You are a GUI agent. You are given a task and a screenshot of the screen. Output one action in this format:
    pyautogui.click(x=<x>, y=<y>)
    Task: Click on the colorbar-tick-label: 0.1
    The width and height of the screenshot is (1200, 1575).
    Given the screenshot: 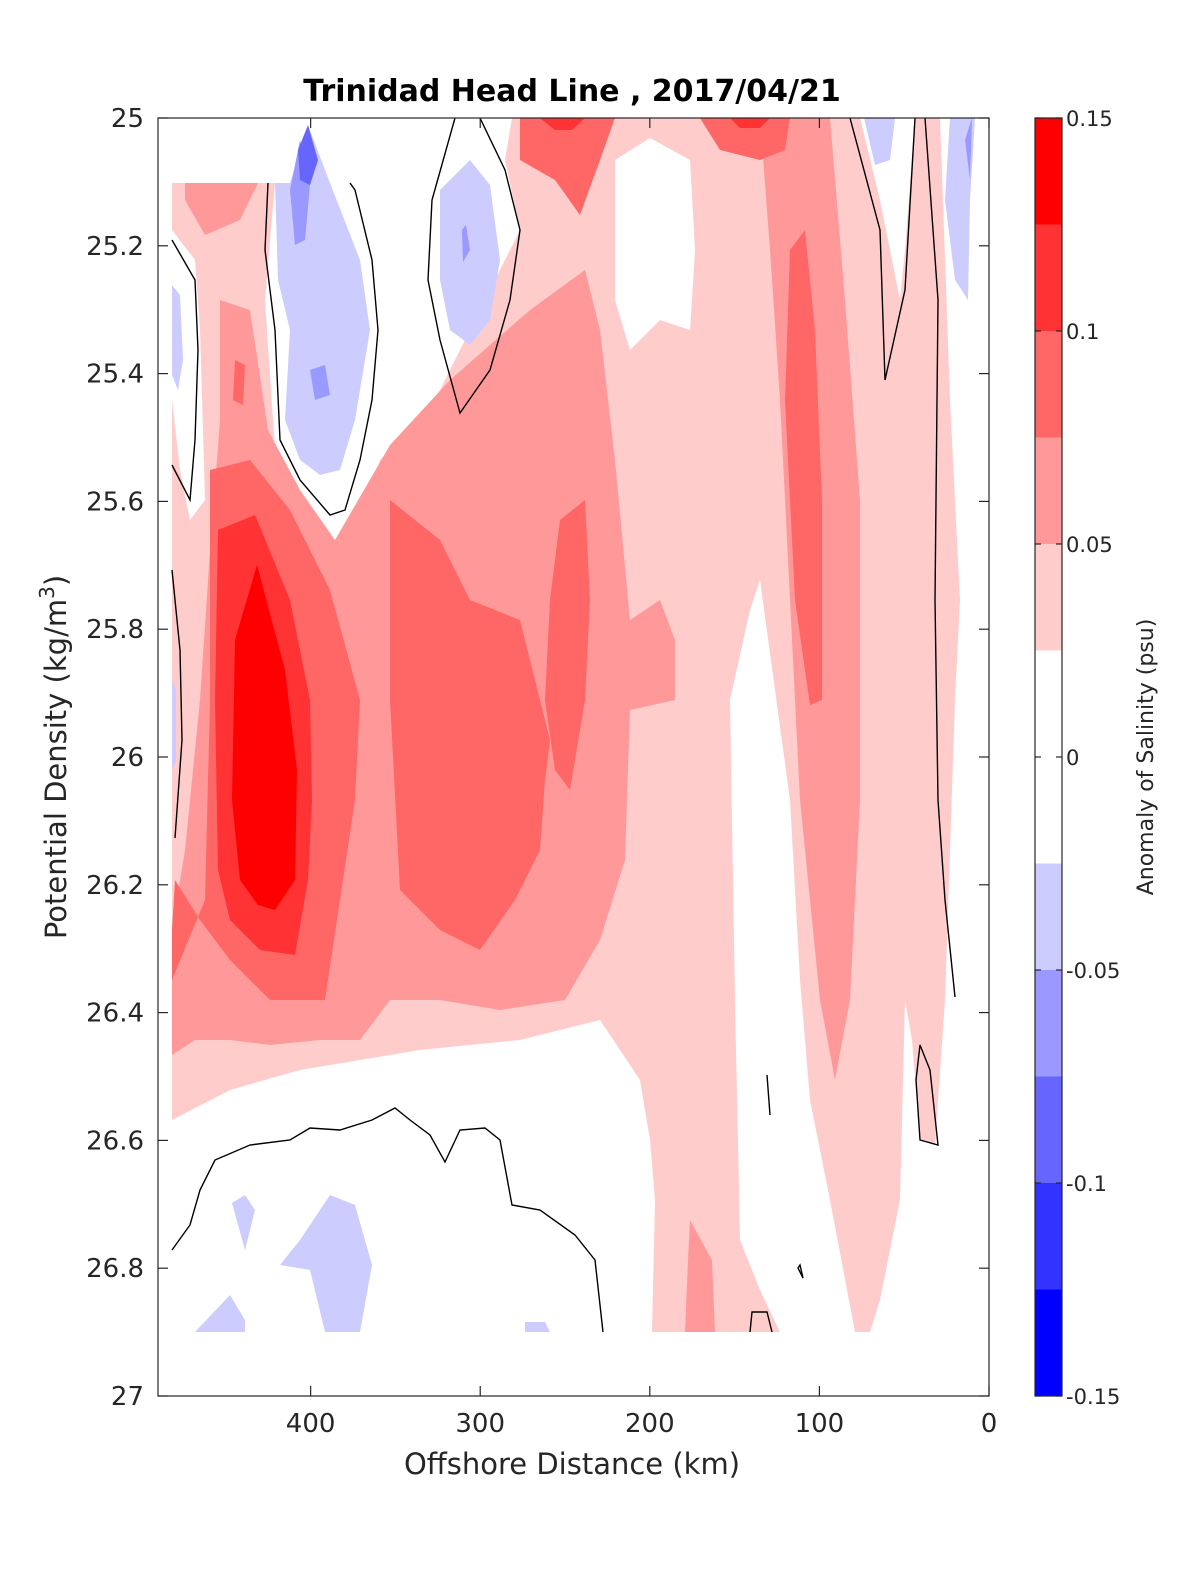 What is the action you would take?
    pyautogui.click(x=1082, y=332)
    